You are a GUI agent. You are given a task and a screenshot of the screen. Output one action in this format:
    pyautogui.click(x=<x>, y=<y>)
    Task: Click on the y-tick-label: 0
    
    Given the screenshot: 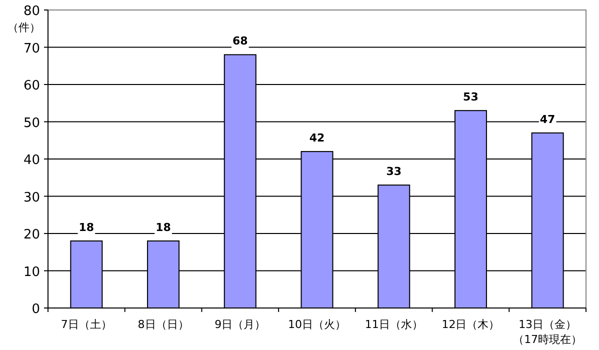 What is the action you would take?
    pyautogui.click(x=36, y=309)
    